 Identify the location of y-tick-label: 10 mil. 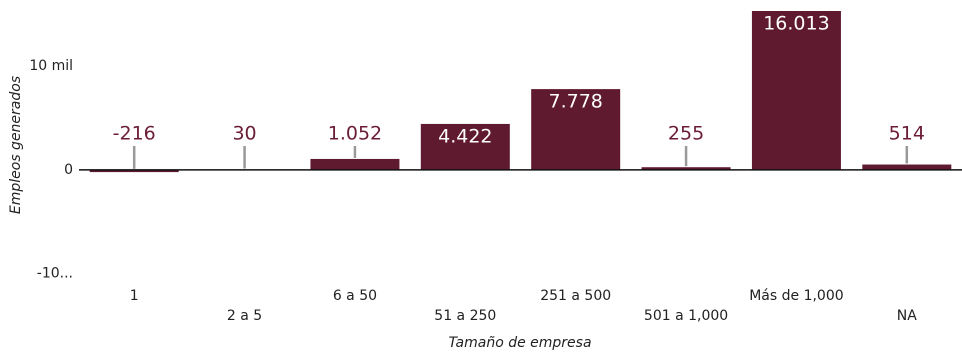
(51, 66).